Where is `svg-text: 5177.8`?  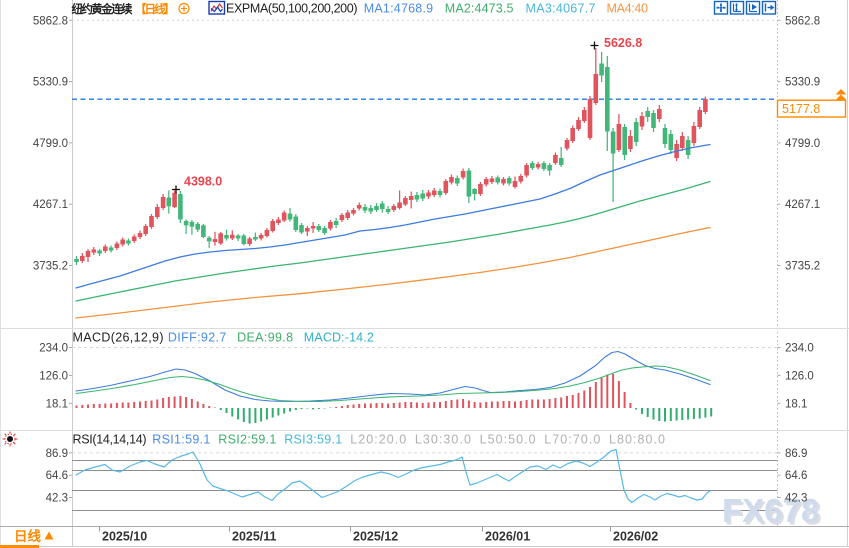 svg-text: 5177.8 is located at coordinates (801, 109).